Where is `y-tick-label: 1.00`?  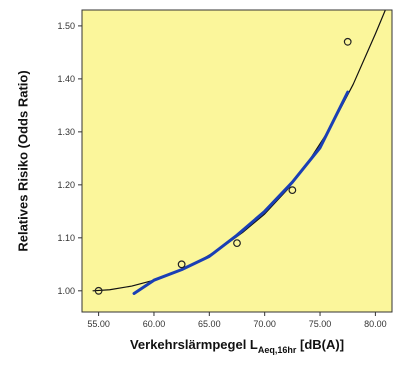 y-tick-label: 1.00 is located at coordinates (66, 291).